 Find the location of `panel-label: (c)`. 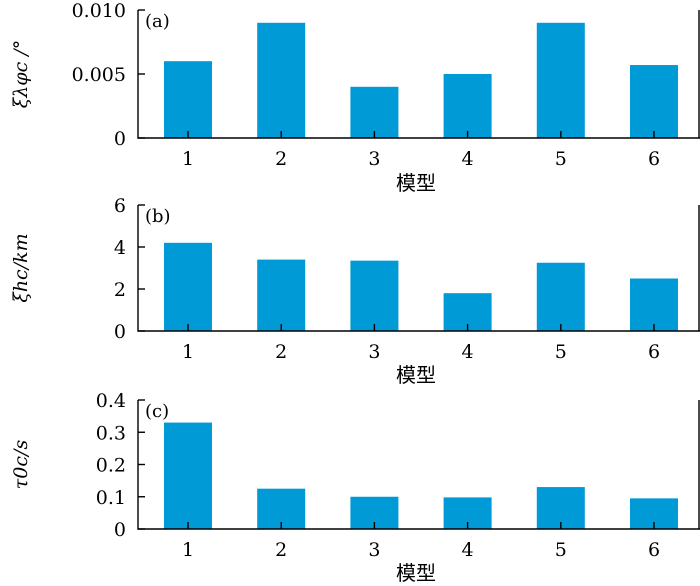

panel-label: (c) is located at coordinates (157, 411).